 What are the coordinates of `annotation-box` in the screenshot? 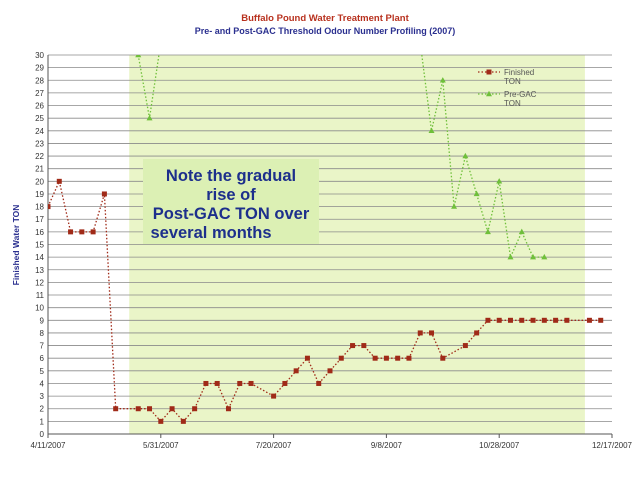 It's located at (231, 201).